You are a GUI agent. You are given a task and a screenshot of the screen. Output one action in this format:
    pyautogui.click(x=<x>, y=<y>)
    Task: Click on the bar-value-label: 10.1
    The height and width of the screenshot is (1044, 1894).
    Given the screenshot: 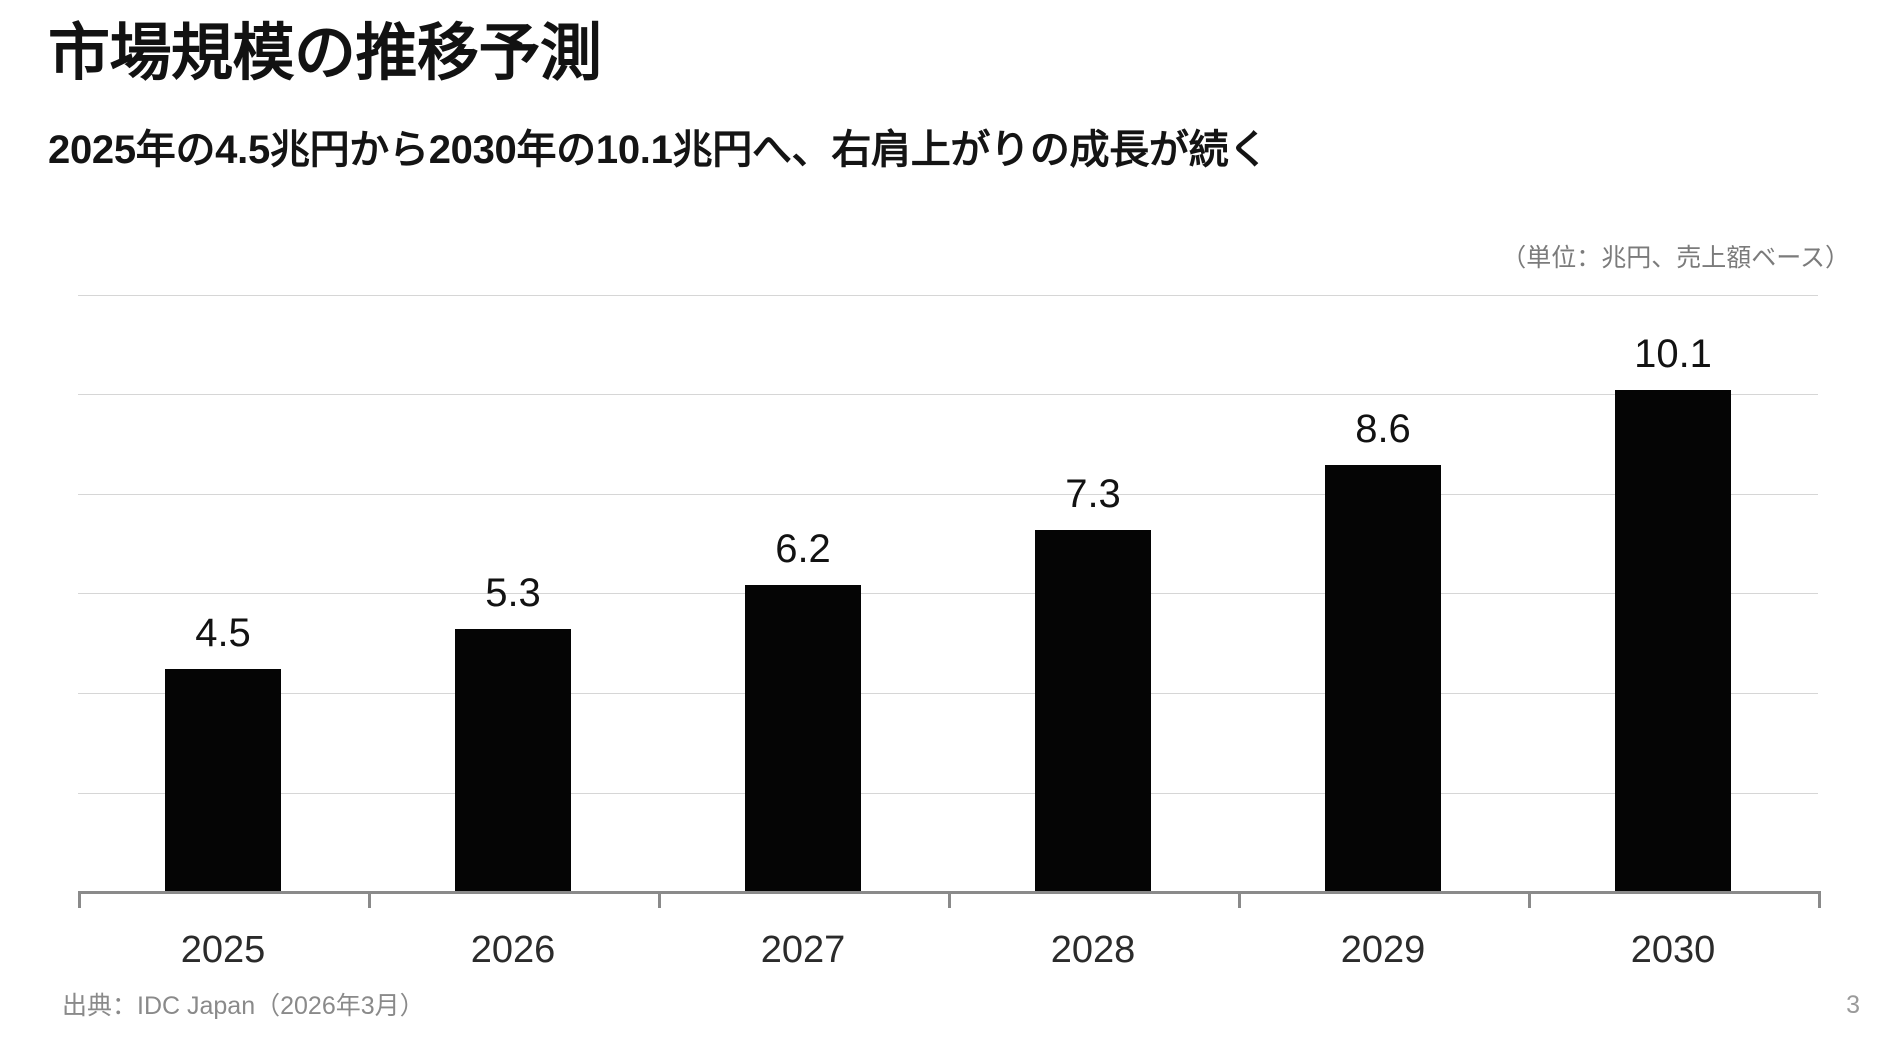 What is the action you would take?
    pyautogui.click(x=1673, y=354)
    